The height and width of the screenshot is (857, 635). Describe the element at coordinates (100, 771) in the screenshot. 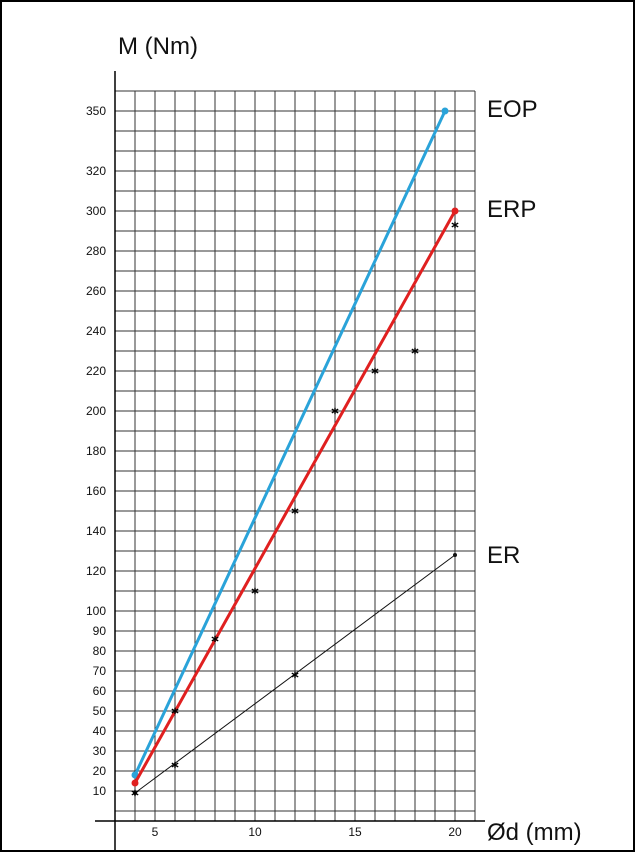

I see `y-tick-label: 20` at that location.